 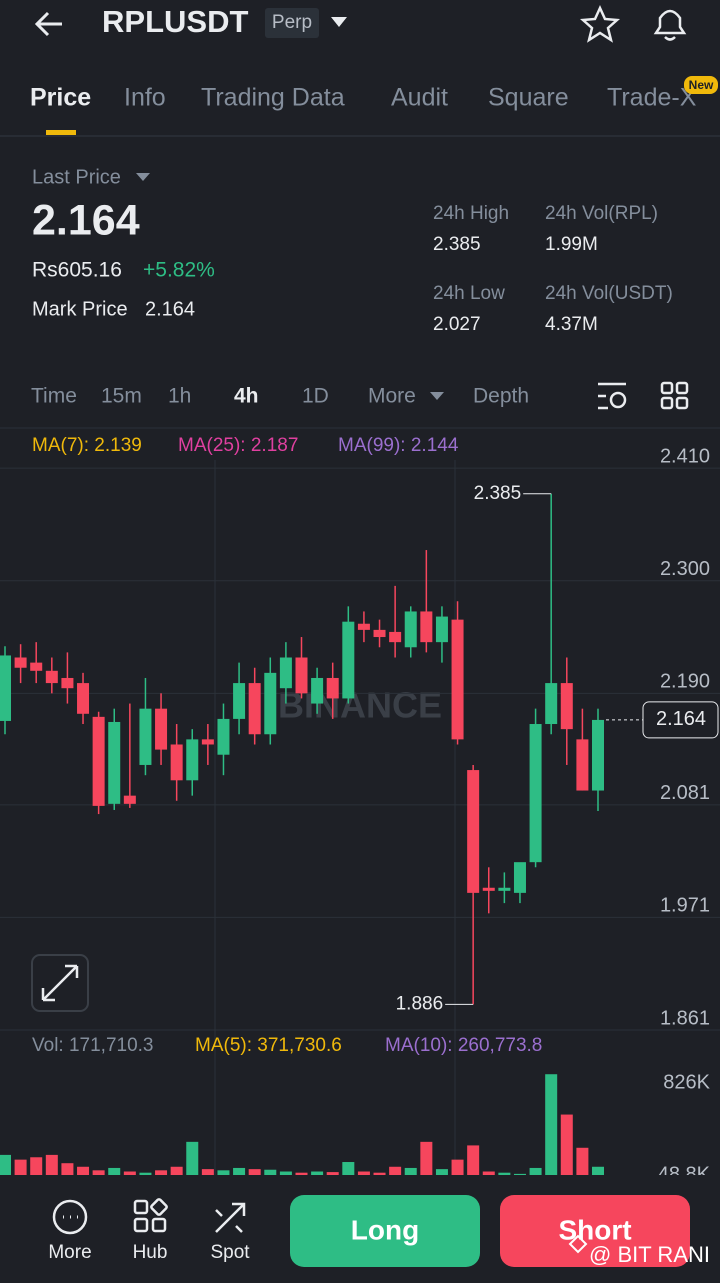 I want to click on interval: 1D, so click(x=315, y=396).